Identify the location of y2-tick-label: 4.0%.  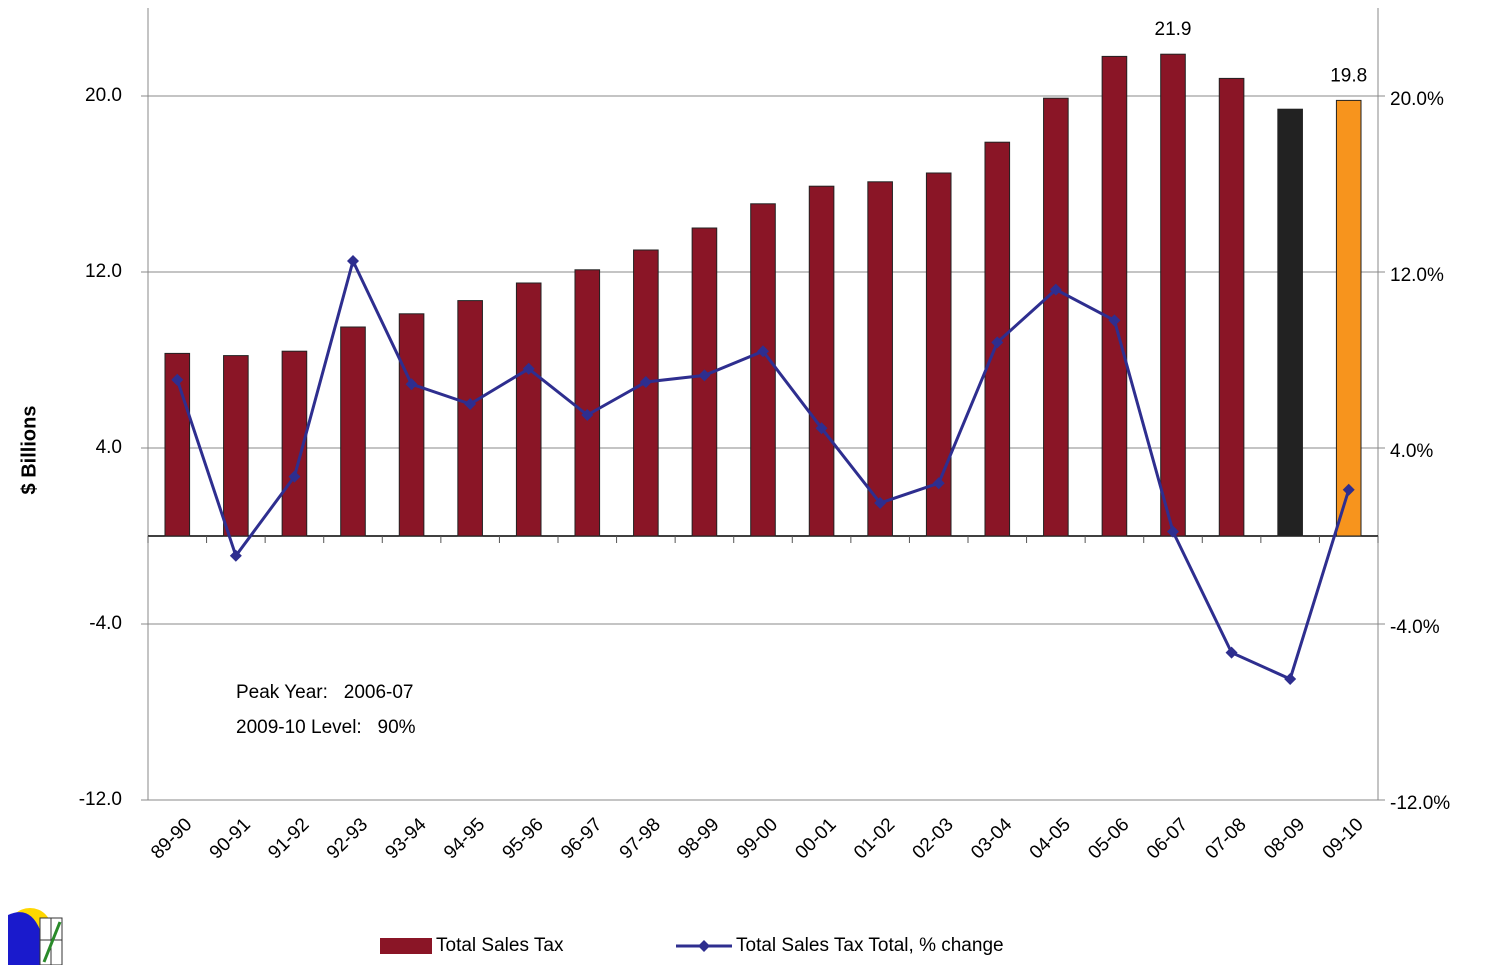
(1411, 451).